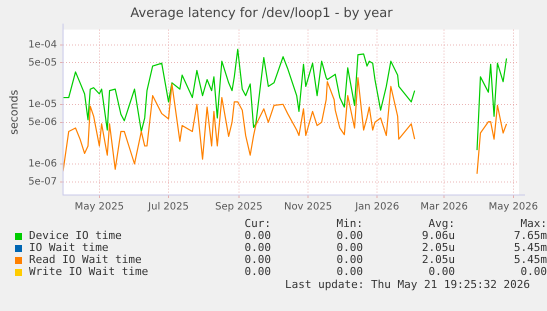 The width and height of the screenshot is (547, 311). What do you see at coordinates (43, 164) in the screenshot?
I see `y-tick-label: 1e-06` at bounding box center [43, 164].